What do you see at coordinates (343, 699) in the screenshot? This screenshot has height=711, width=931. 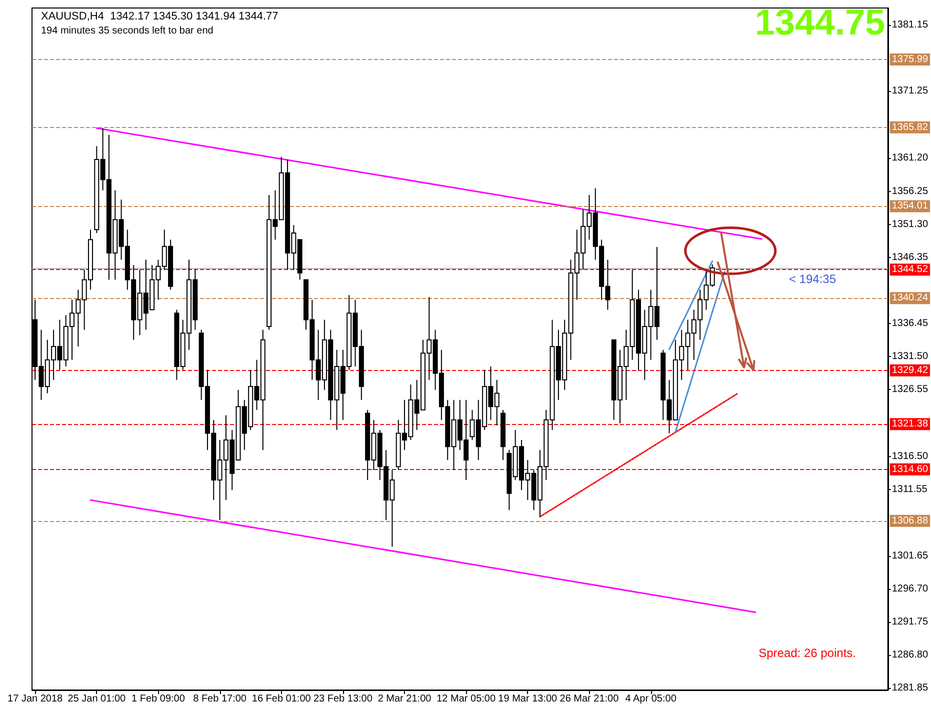 I see `x-tick-label: 23 Feb 13:00` at bounding box center [343, 699].